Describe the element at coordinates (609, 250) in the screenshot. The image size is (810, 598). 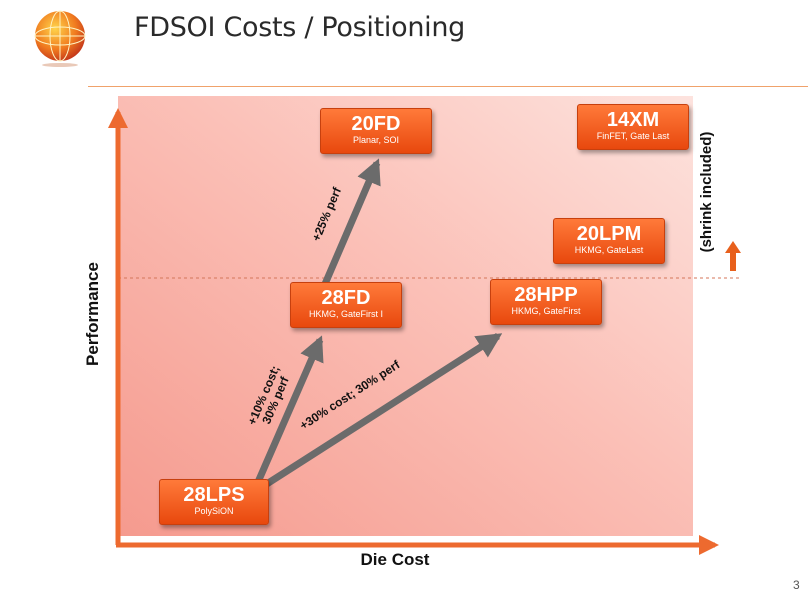
I see `node-subtitle: HKMG, GateLast` at that location.